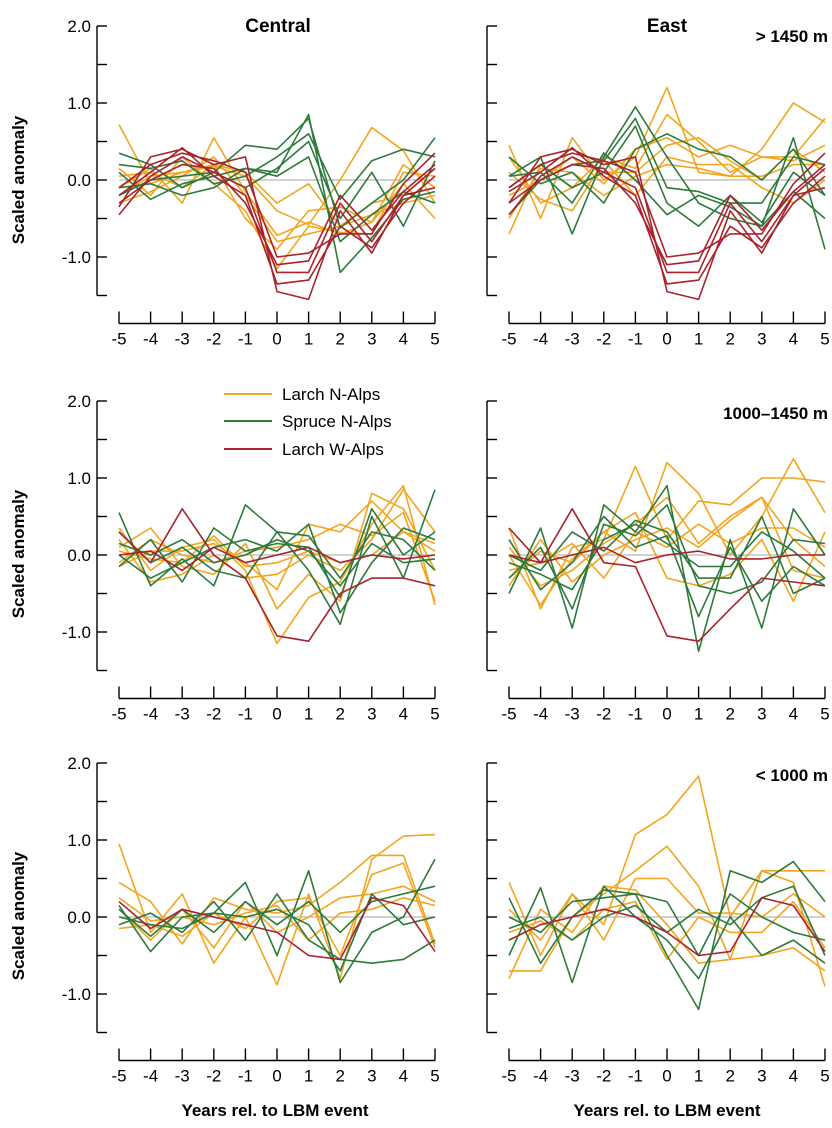 The image size is (832, 1128). I want to click on panel-central-1000-m: 2.0 1.0 0.0 -1.0 -5 -4 -3 -2 -1 0 1 2 3 4 5, so click(251, 920).